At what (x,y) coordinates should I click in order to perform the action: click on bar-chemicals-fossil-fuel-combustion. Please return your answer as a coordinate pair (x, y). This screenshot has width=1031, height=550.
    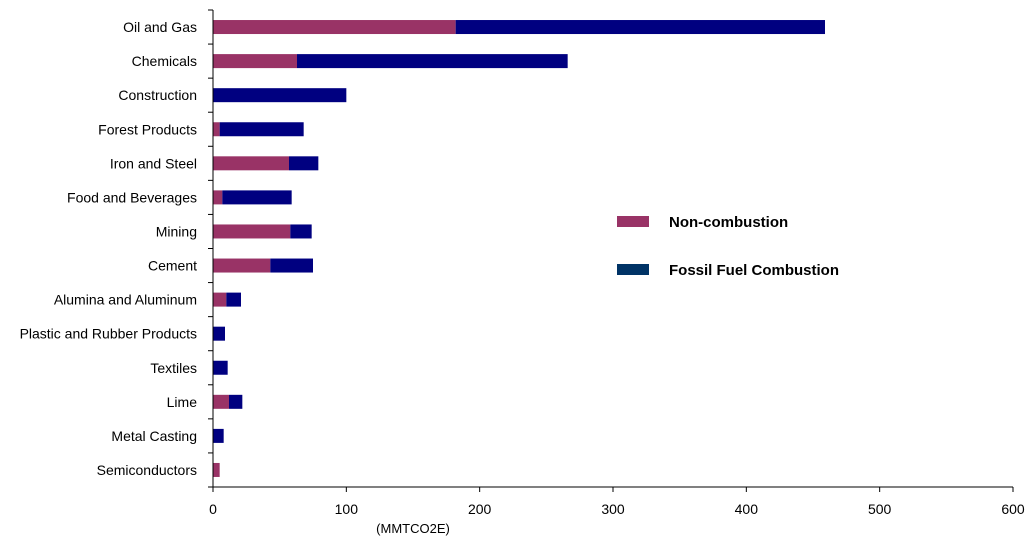
    Looking at the image, I should click on (432, 61).